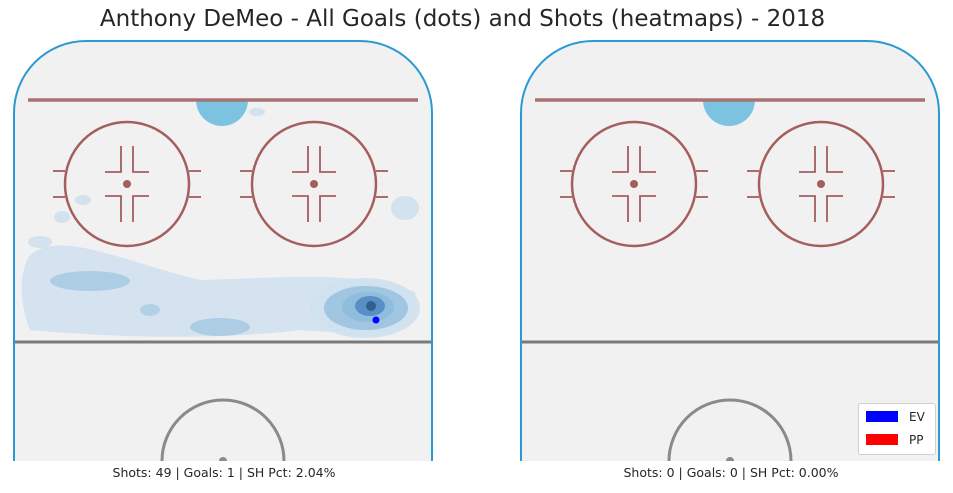 The width and height of the screenshot is (953, 493). What do you see at coordinates (882, 416) in the screenshot?
I see `legend-swatch-ev` at bounding box center [882, 416].